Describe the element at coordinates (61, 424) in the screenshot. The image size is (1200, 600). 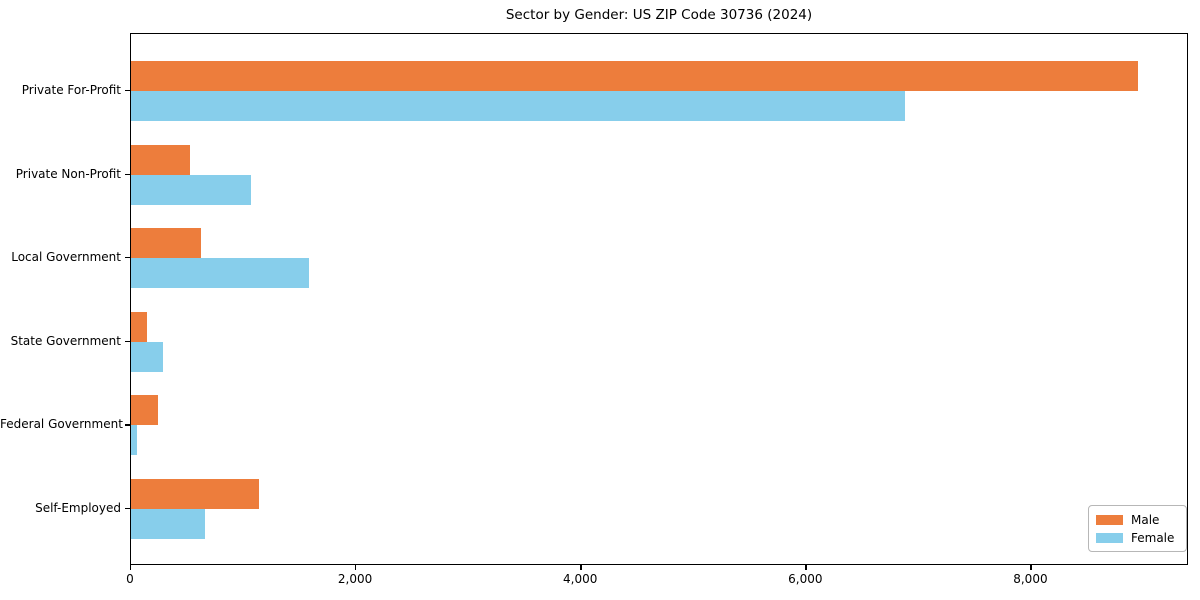
I see `ytick-label: Federal Government` at that location.